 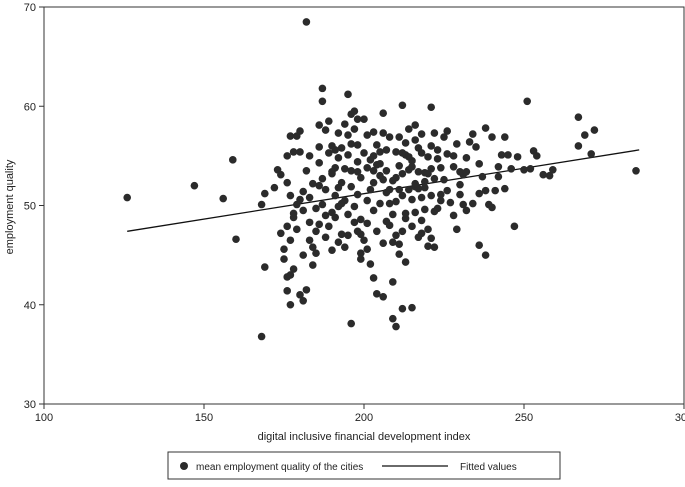 I want to click on y-tick-label: 30, so click(x=30, y=405).